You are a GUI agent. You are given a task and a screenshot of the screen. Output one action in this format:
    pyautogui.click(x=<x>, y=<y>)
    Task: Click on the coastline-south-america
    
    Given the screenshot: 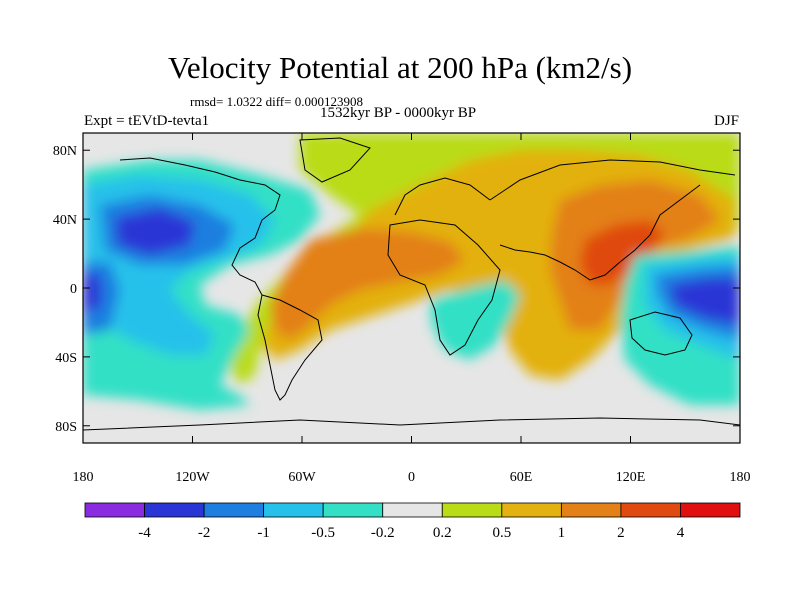 What is the action you would take?
    pyautogui.click(x=290, y=347)
    